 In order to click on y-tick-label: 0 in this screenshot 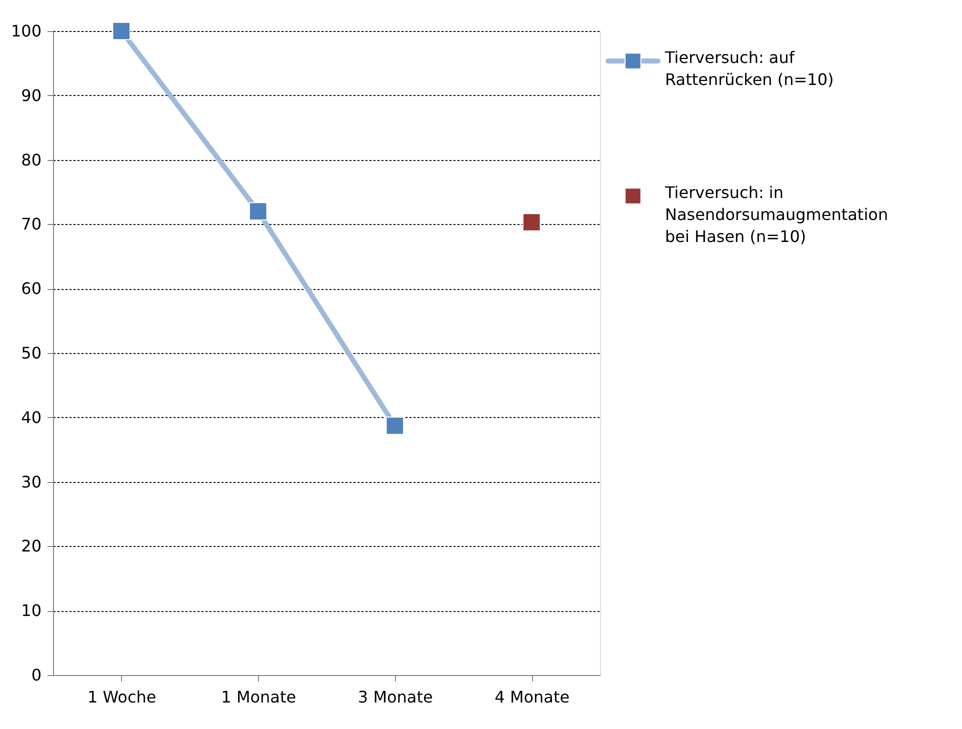, I will do `click(36, 675)`.